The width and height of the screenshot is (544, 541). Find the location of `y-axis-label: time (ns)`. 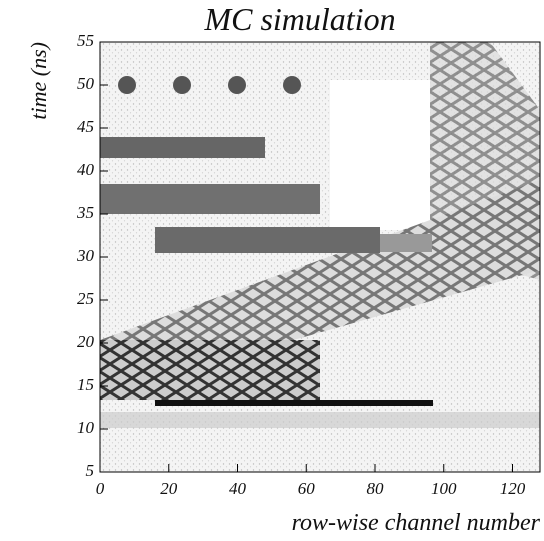

y-axis-label: time (ns) is located at coordinates (38, 81).